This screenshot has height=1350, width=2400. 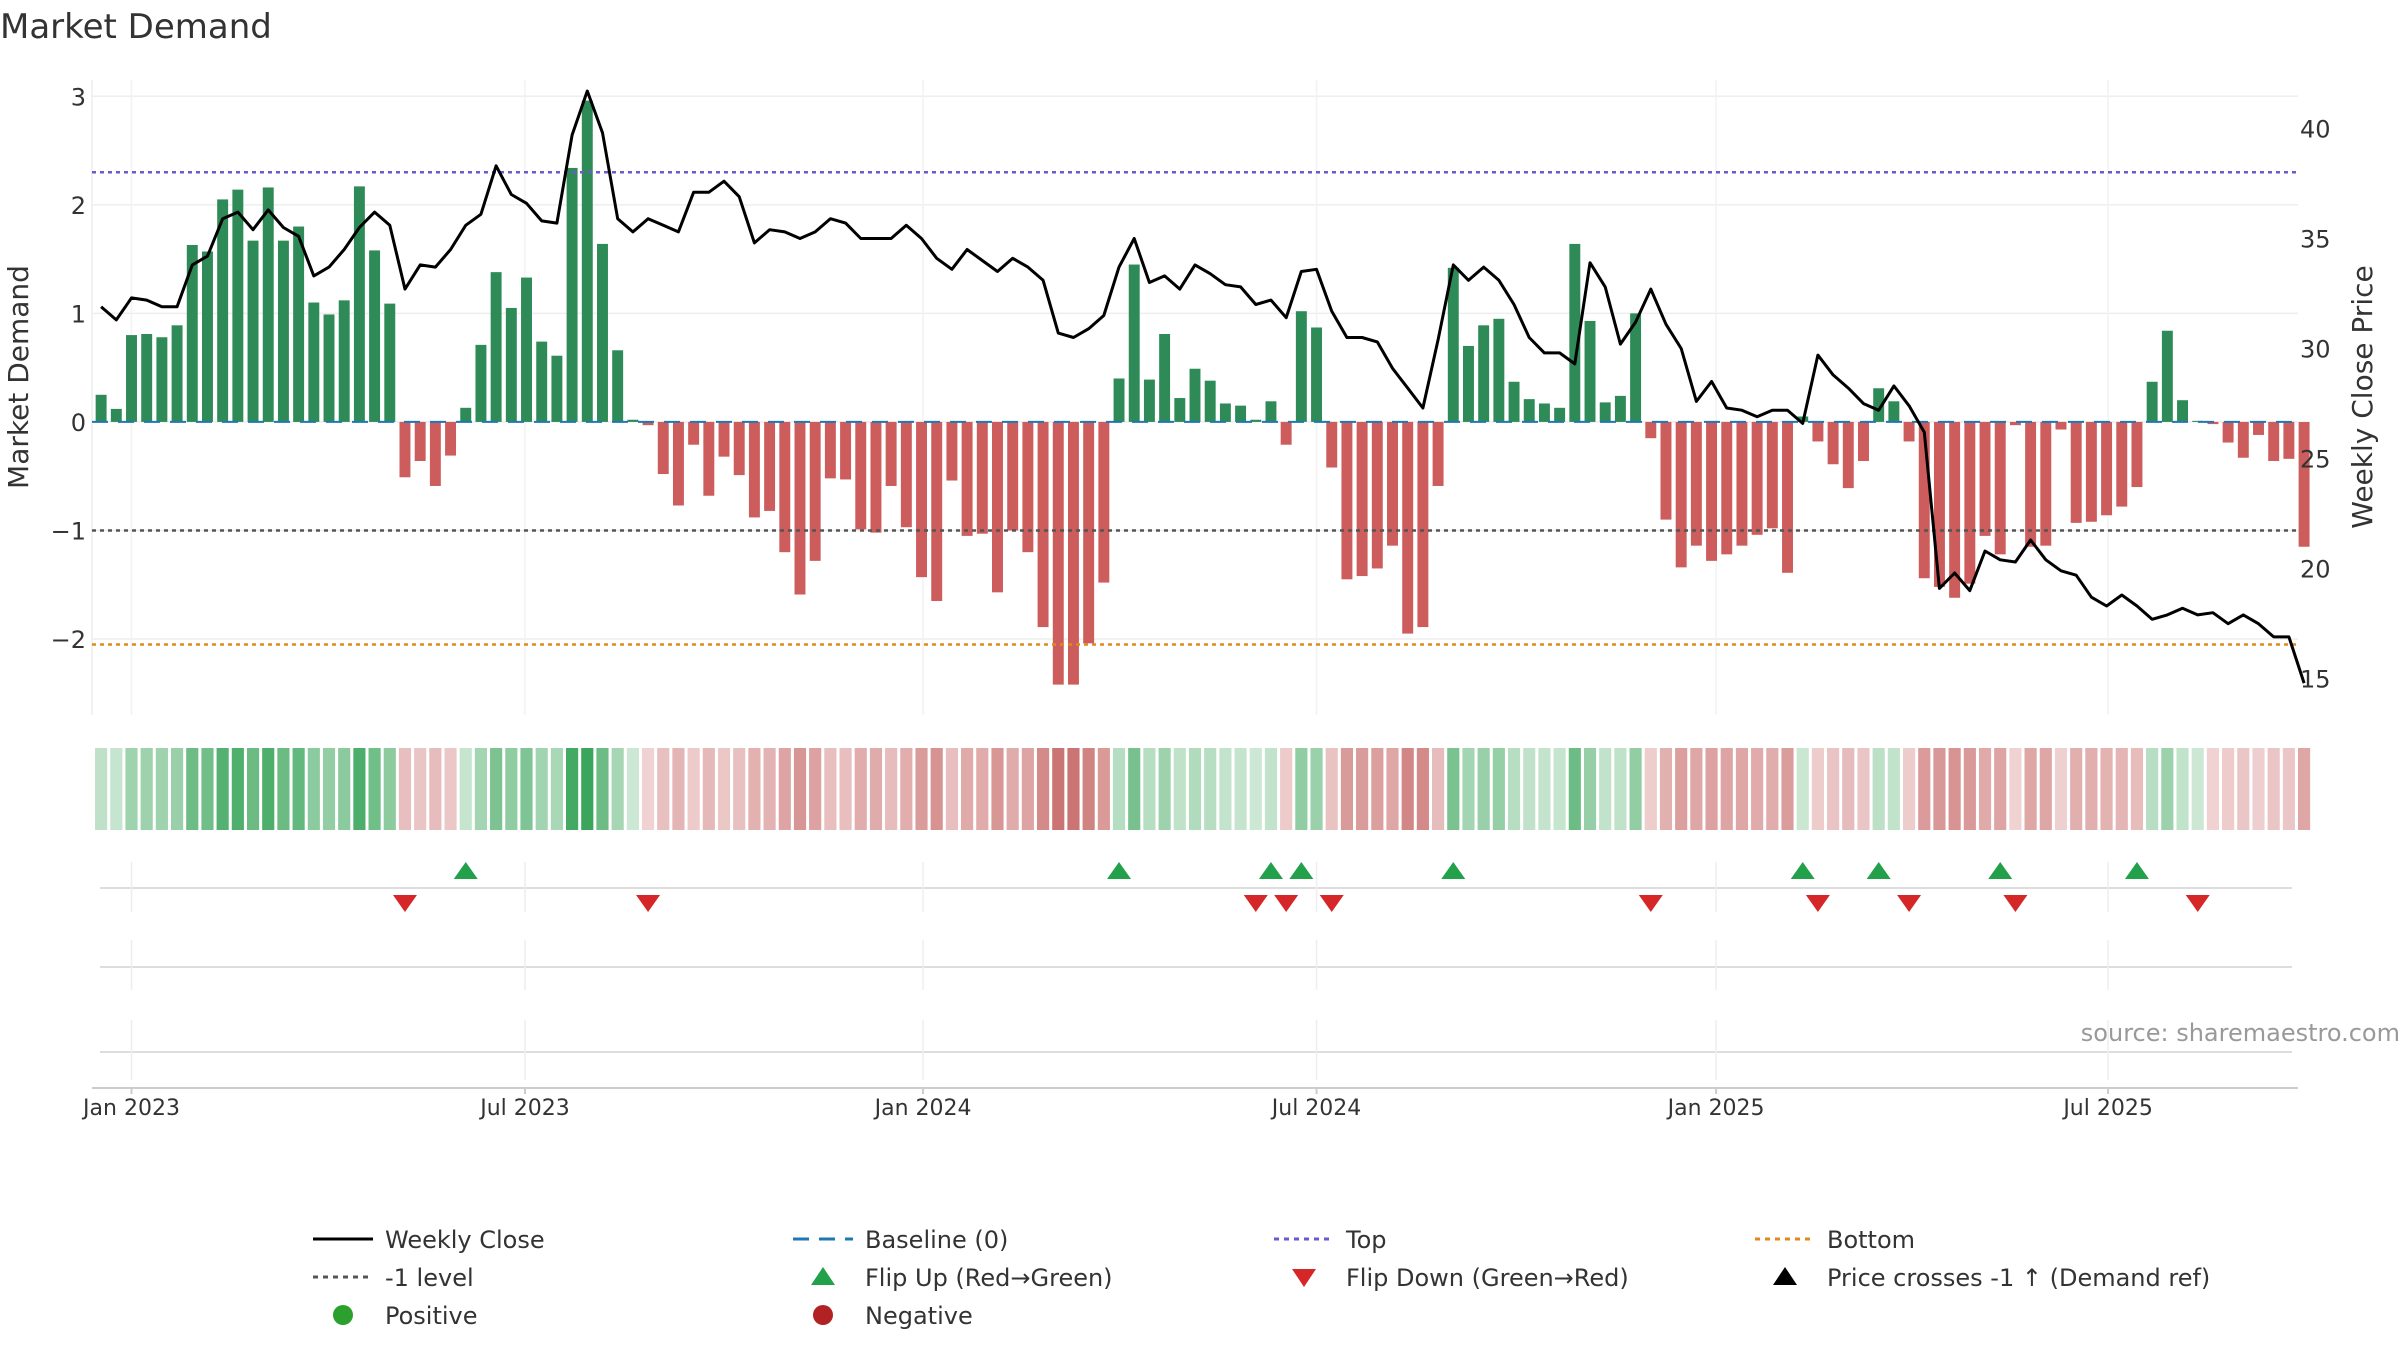 What do you see at coordinates (68, 368) in the screenshot?
I see `left-axis-ticks: 3 2 1 0 −1 −2` at bounding box center [68, 368].